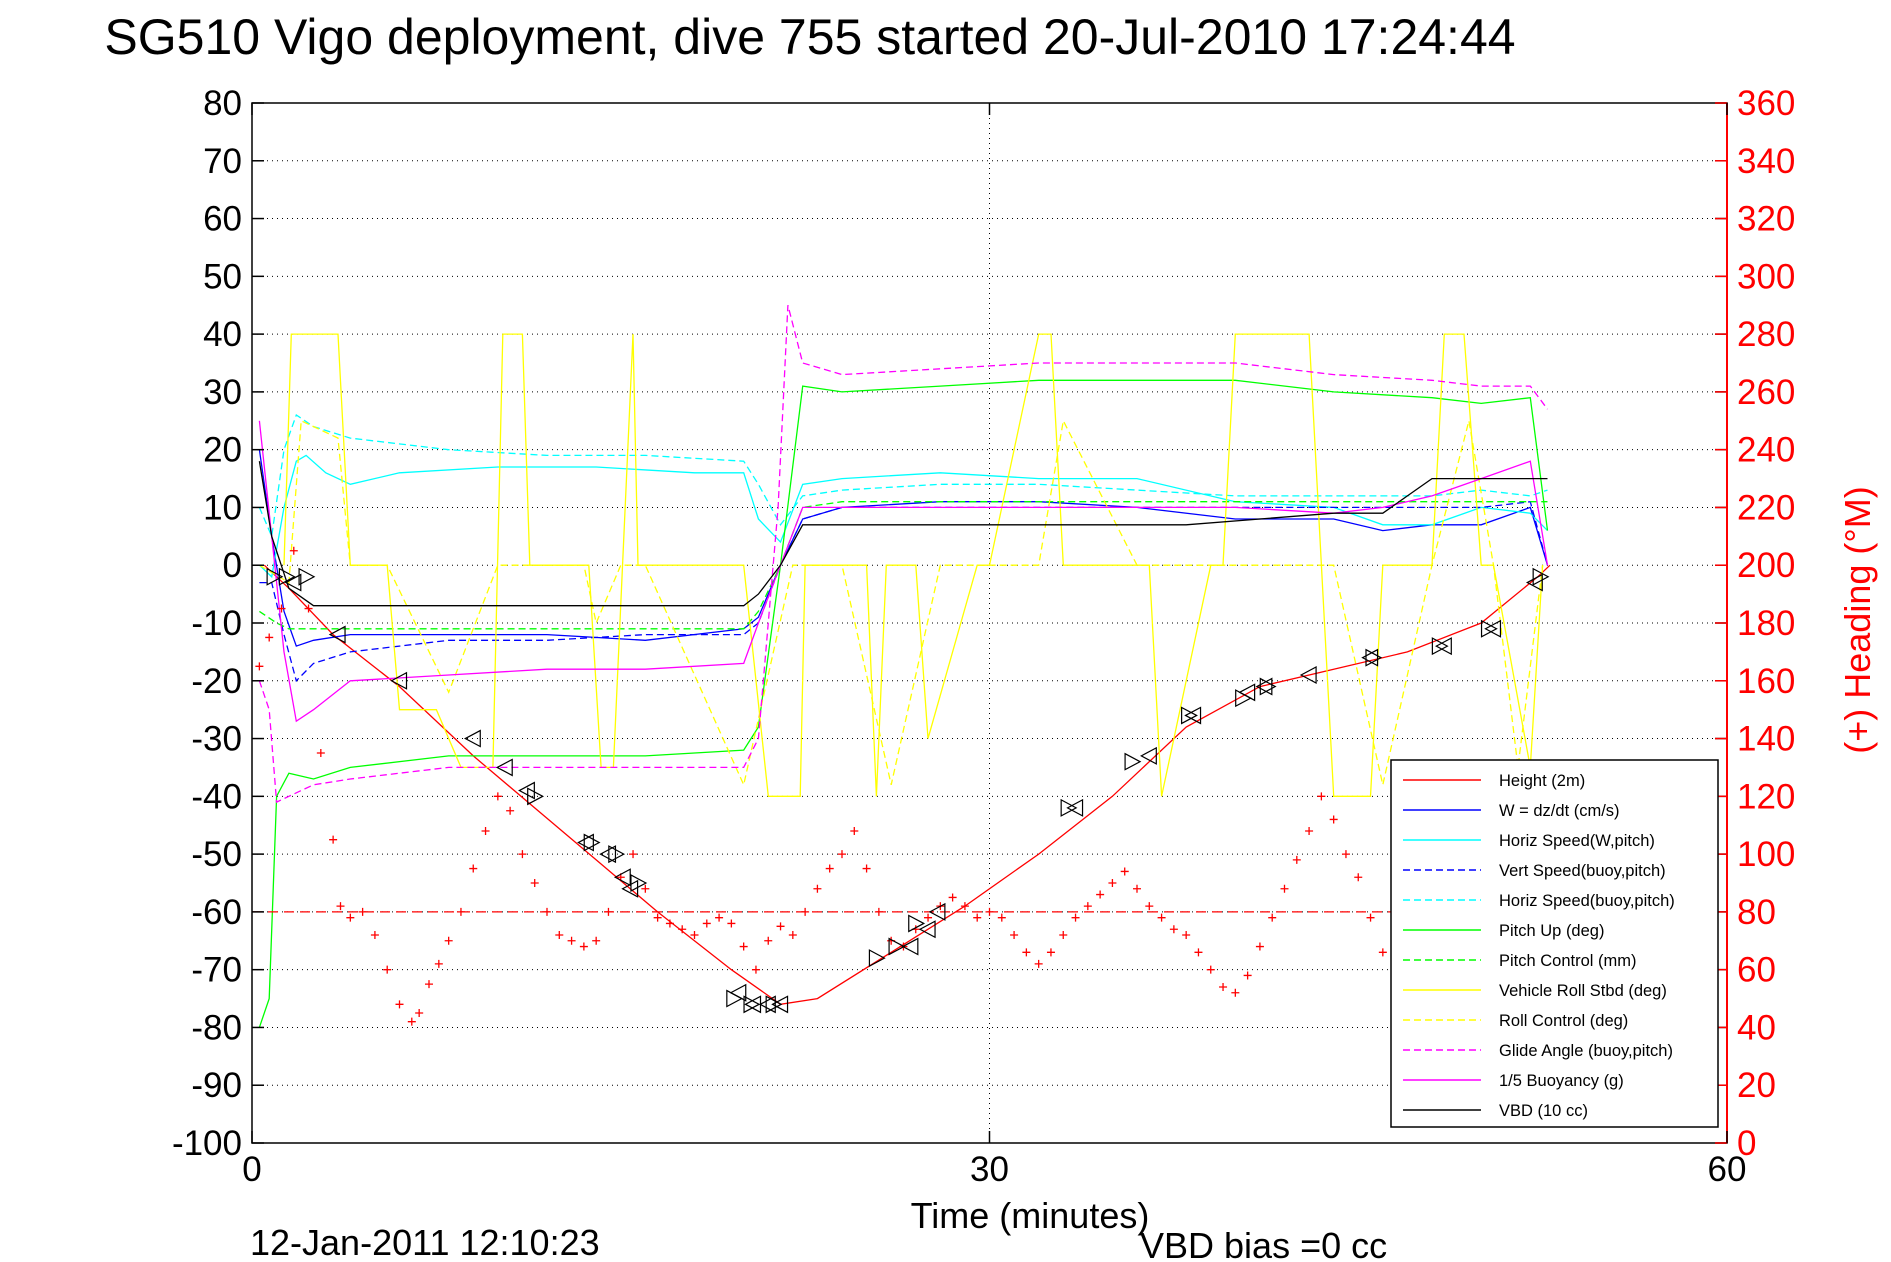 This screenshot has height=1262, width=1891. What do you see at coordinates (1766, 739) in the screenshot?
I see `y2-tick-label: 140` at bounding box center [1766, 739].